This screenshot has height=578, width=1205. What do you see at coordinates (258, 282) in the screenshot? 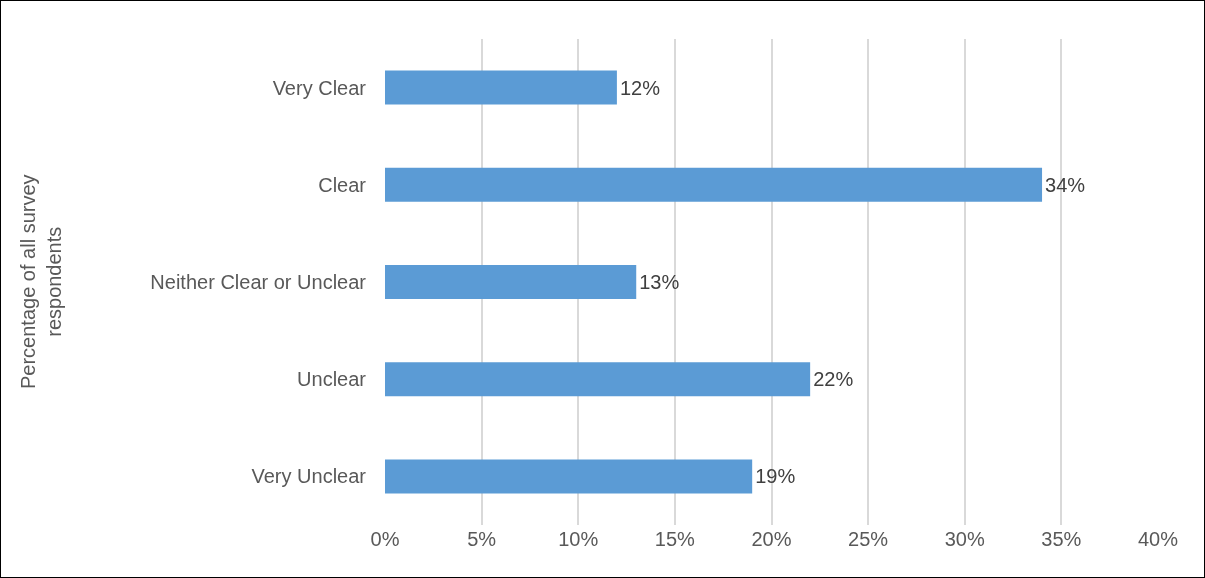
I see `y-tick-label: Neither Clear or Unclear` at bounding box center [258, 282].